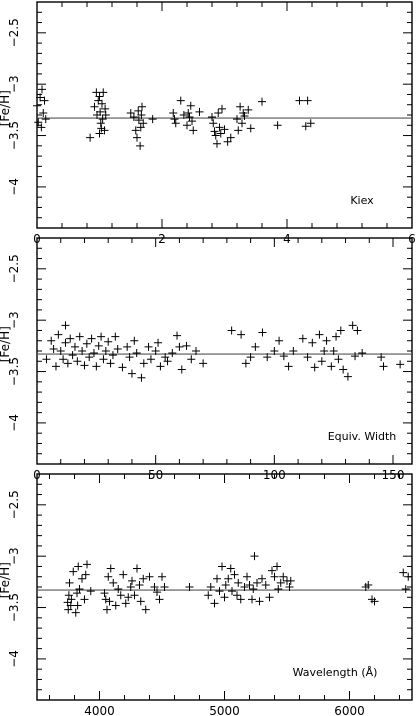  What do you see at coordinates (14, 320) in the screenshot?
I see `y-tick-label: −3` at bounding box center [14, 320].